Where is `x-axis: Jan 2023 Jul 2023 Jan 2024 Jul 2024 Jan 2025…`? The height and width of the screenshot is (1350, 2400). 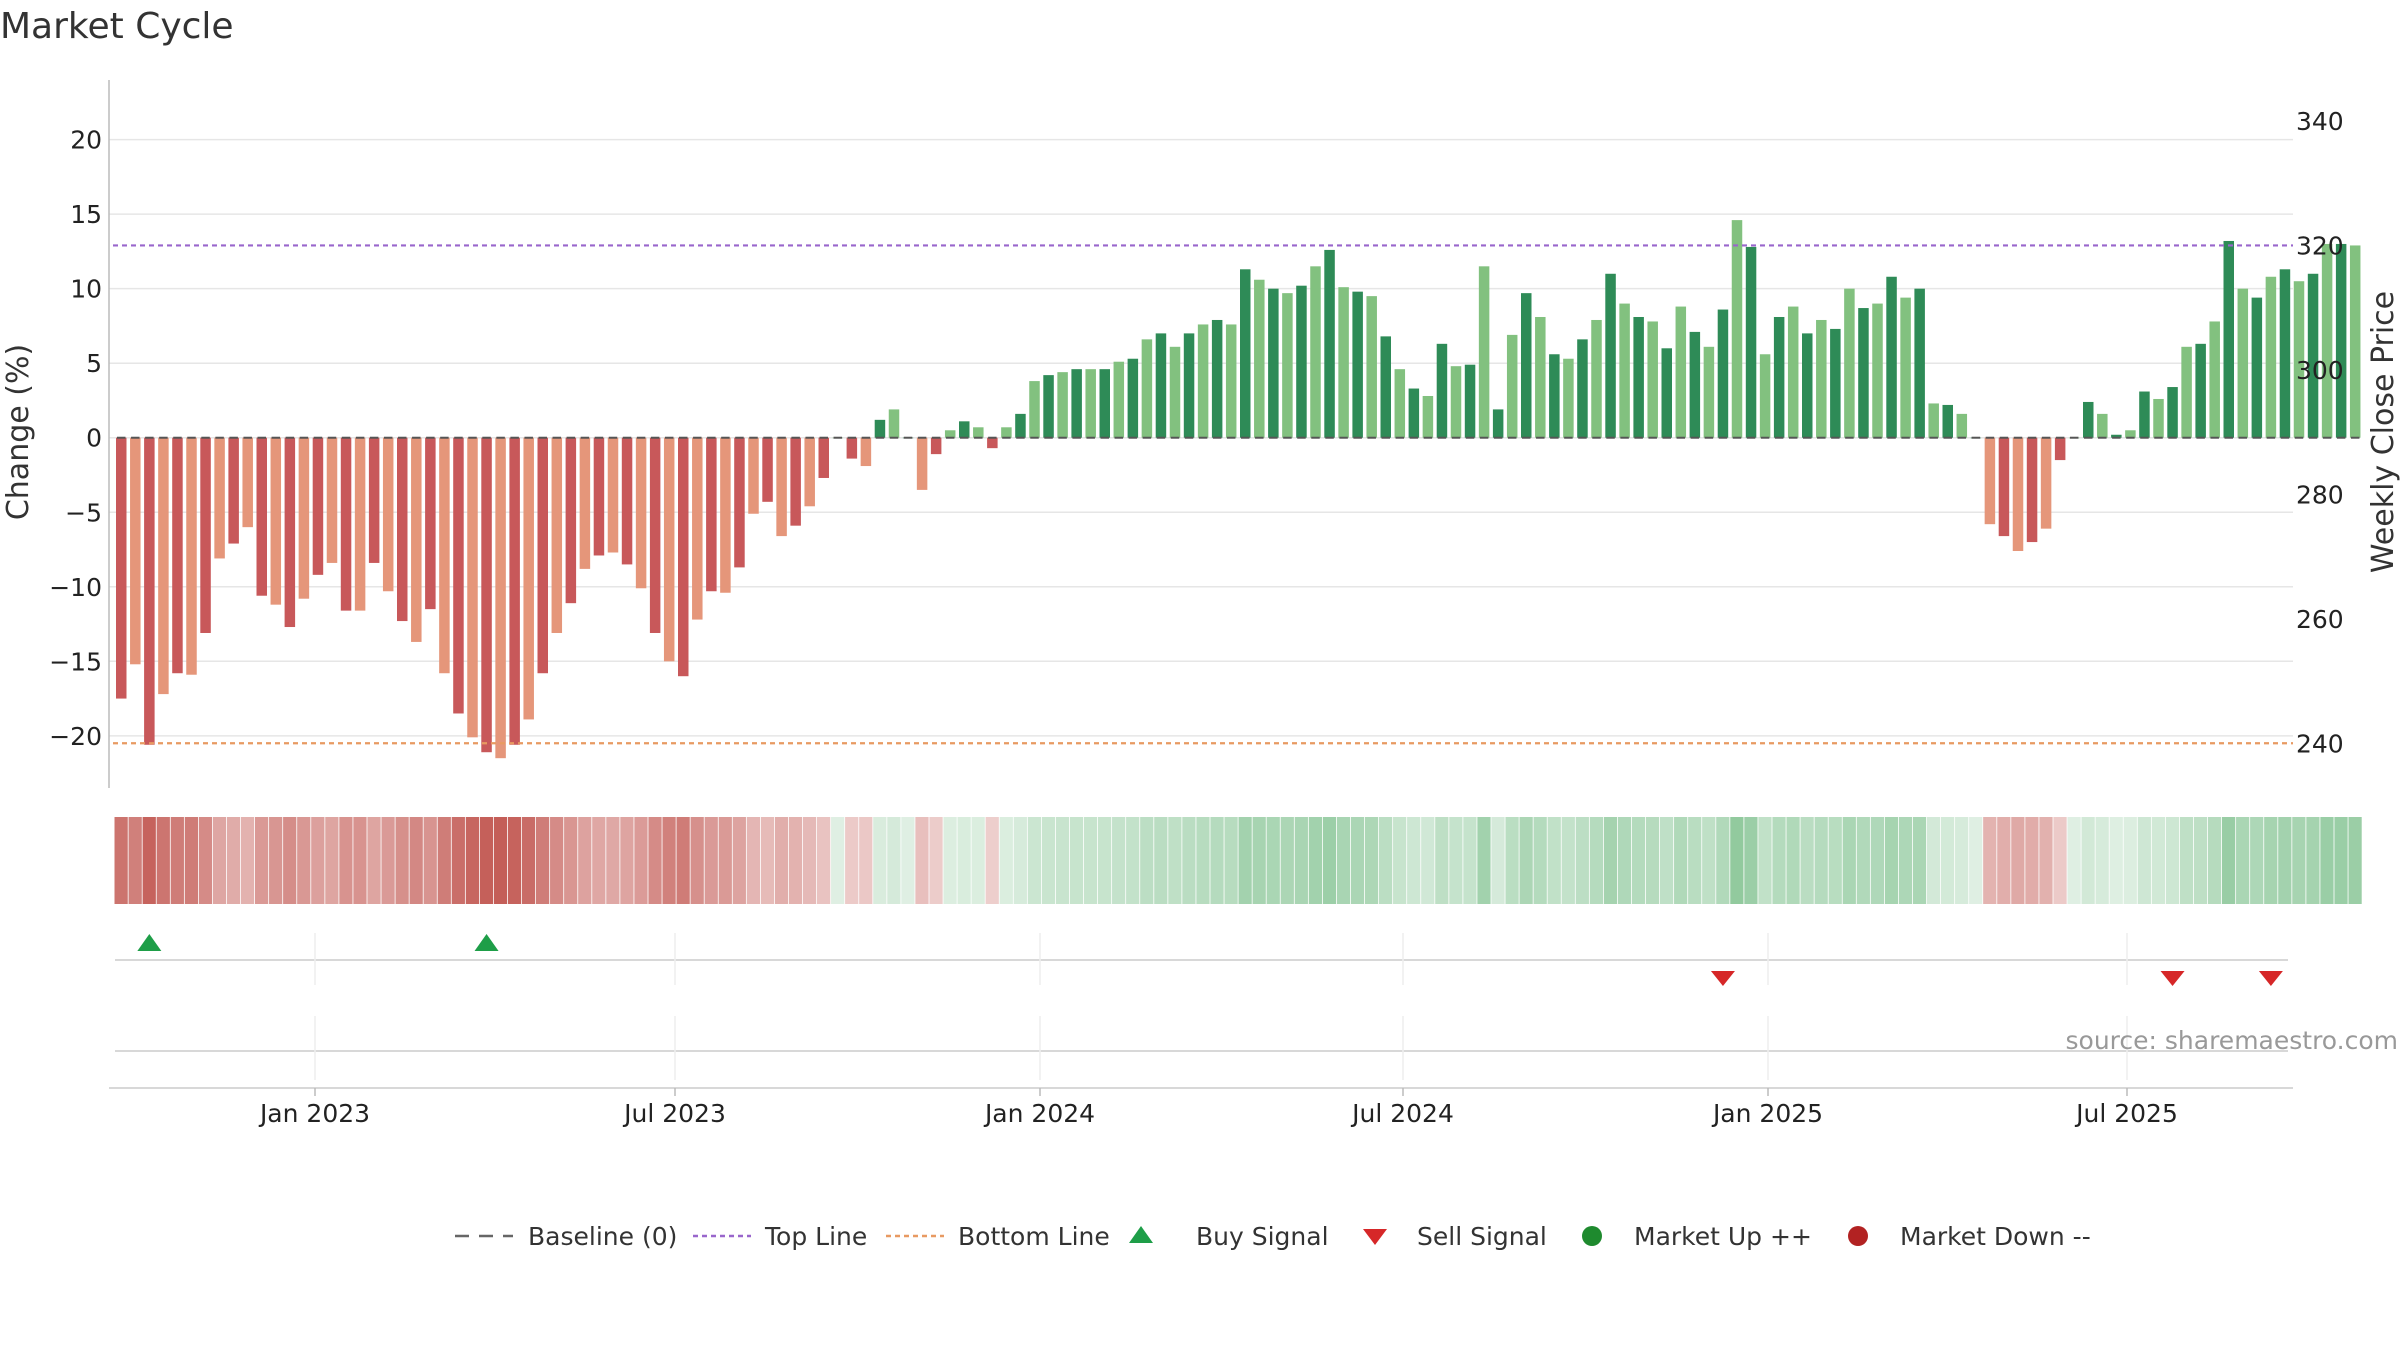 x-axis: Jan 2023 Jul 2023 Jan 2024 Jul 2024 Jan 2025… is located at coordinates (1201, 1107).